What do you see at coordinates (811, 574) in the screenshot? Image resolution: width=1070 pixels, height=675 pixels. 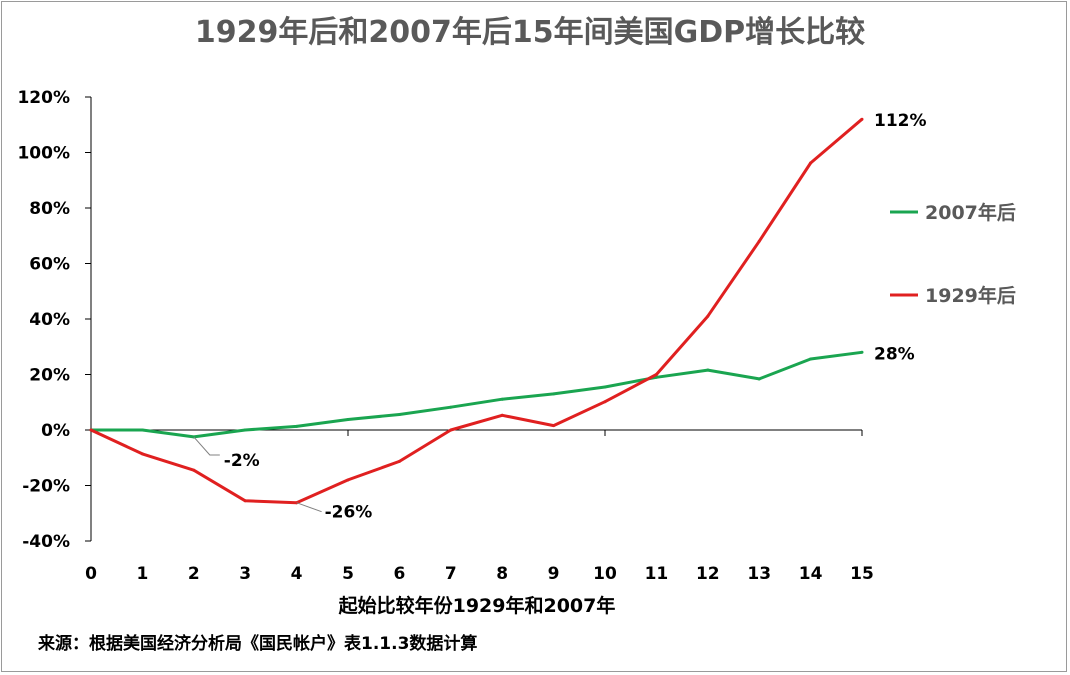 I see `x-tick-label: 14` at bounding box center [811, 574].